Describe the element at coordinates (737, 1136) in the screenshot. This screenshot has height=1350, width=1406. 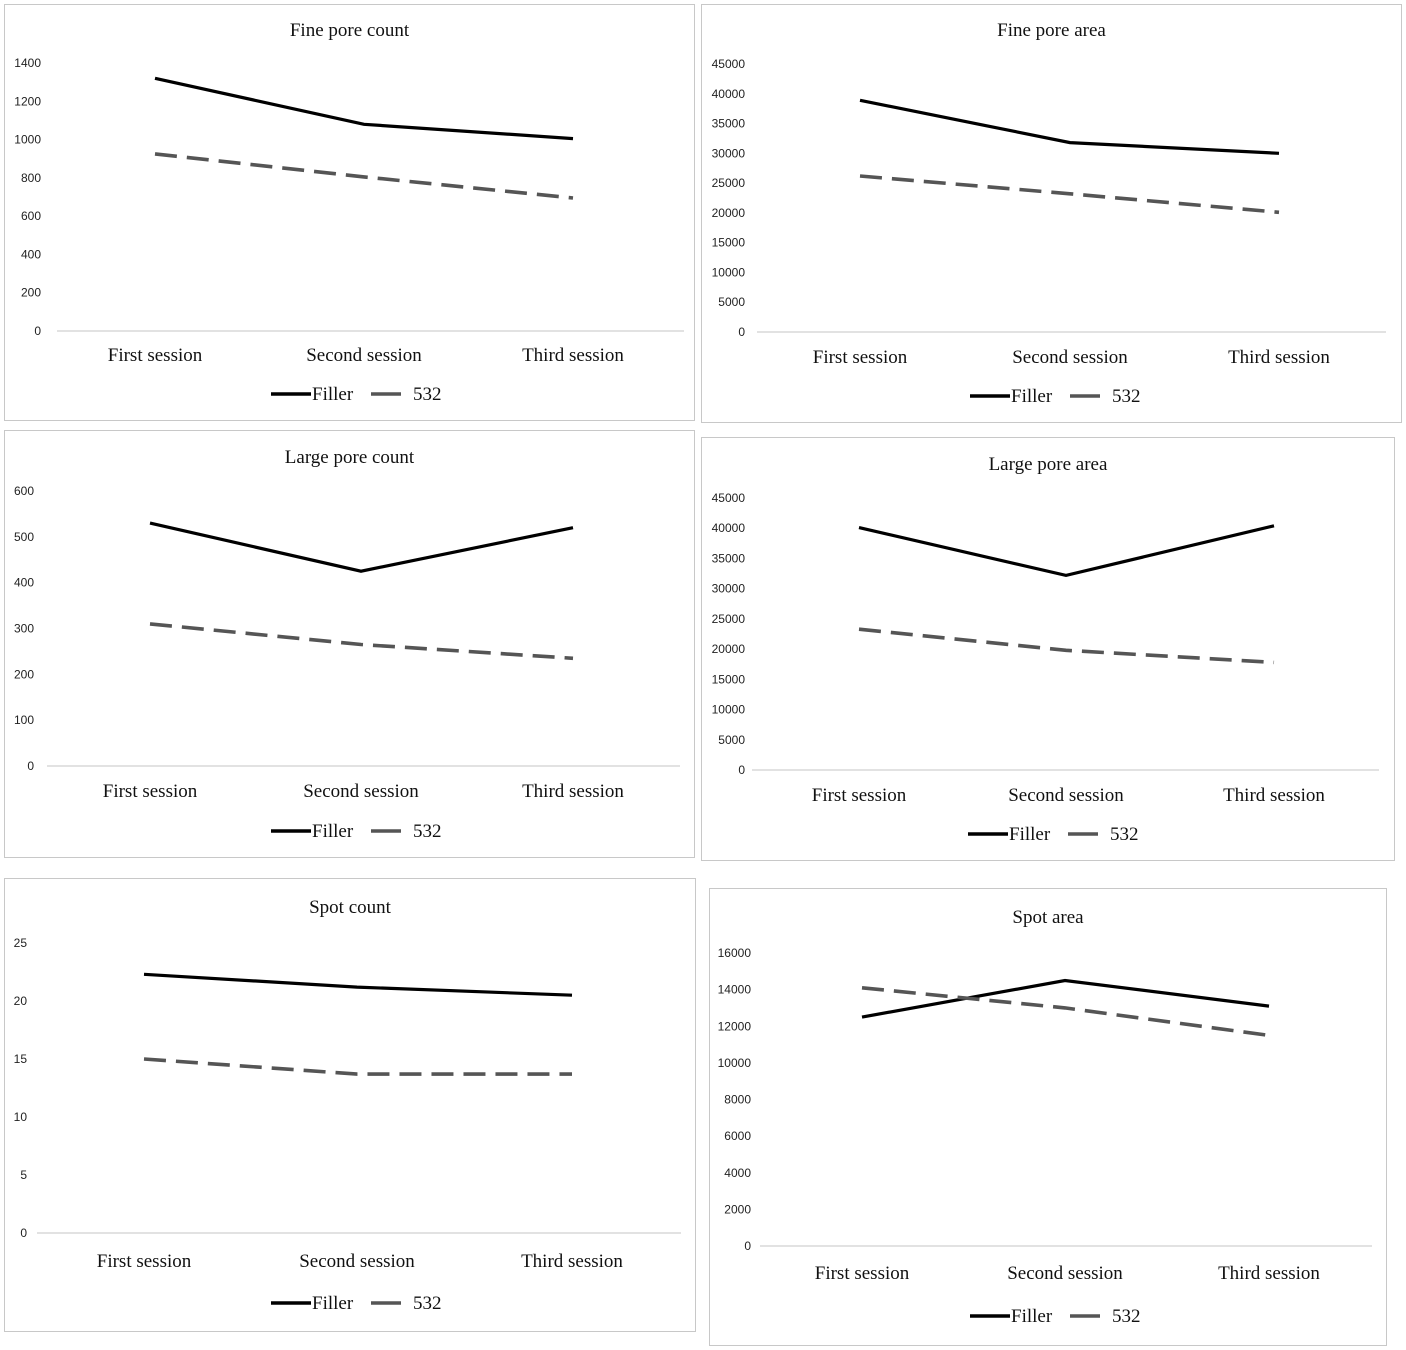
I see `y-tick-label: 6000` at that location.